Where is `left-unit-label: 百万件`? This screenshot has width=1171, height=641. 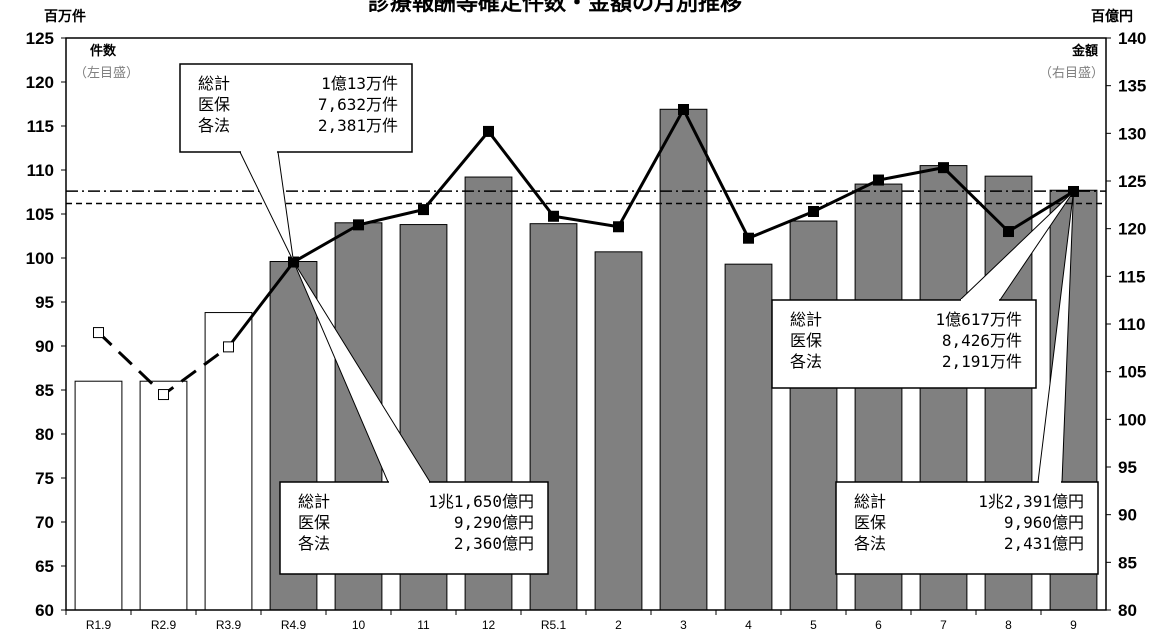 left-unit-label: 百万件 is located at coordinates (65, 16).